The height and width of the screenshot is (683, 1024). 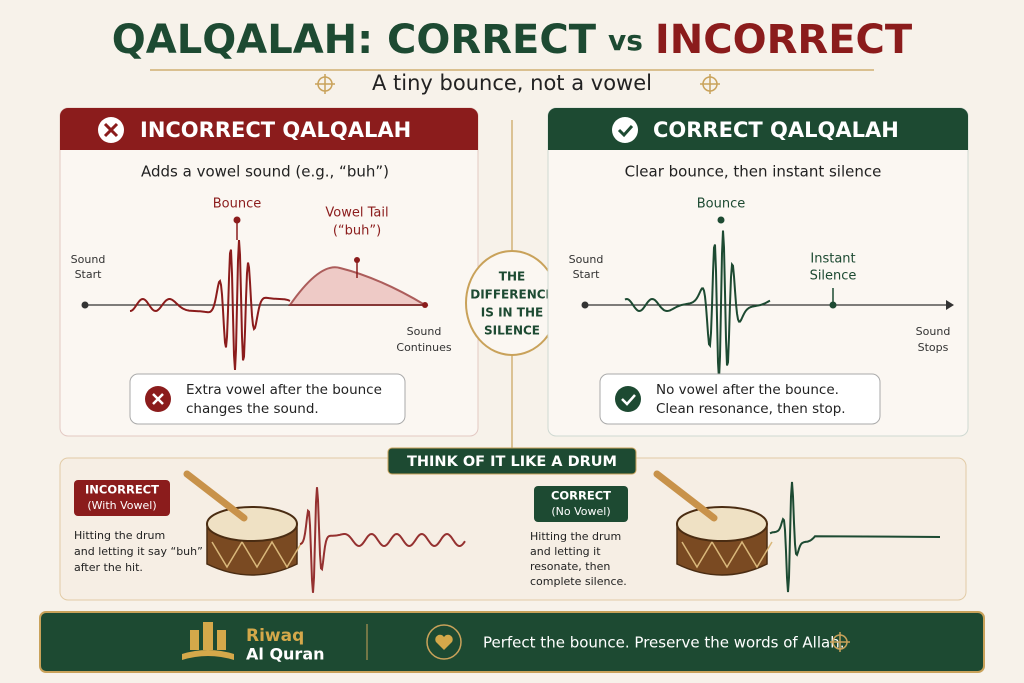 What do you see at coordinates (265, 172) in the screenshot?
I see `panel-description: Adds a vowel sound (e.g., “buh”)` at bounding box center [265, 172].